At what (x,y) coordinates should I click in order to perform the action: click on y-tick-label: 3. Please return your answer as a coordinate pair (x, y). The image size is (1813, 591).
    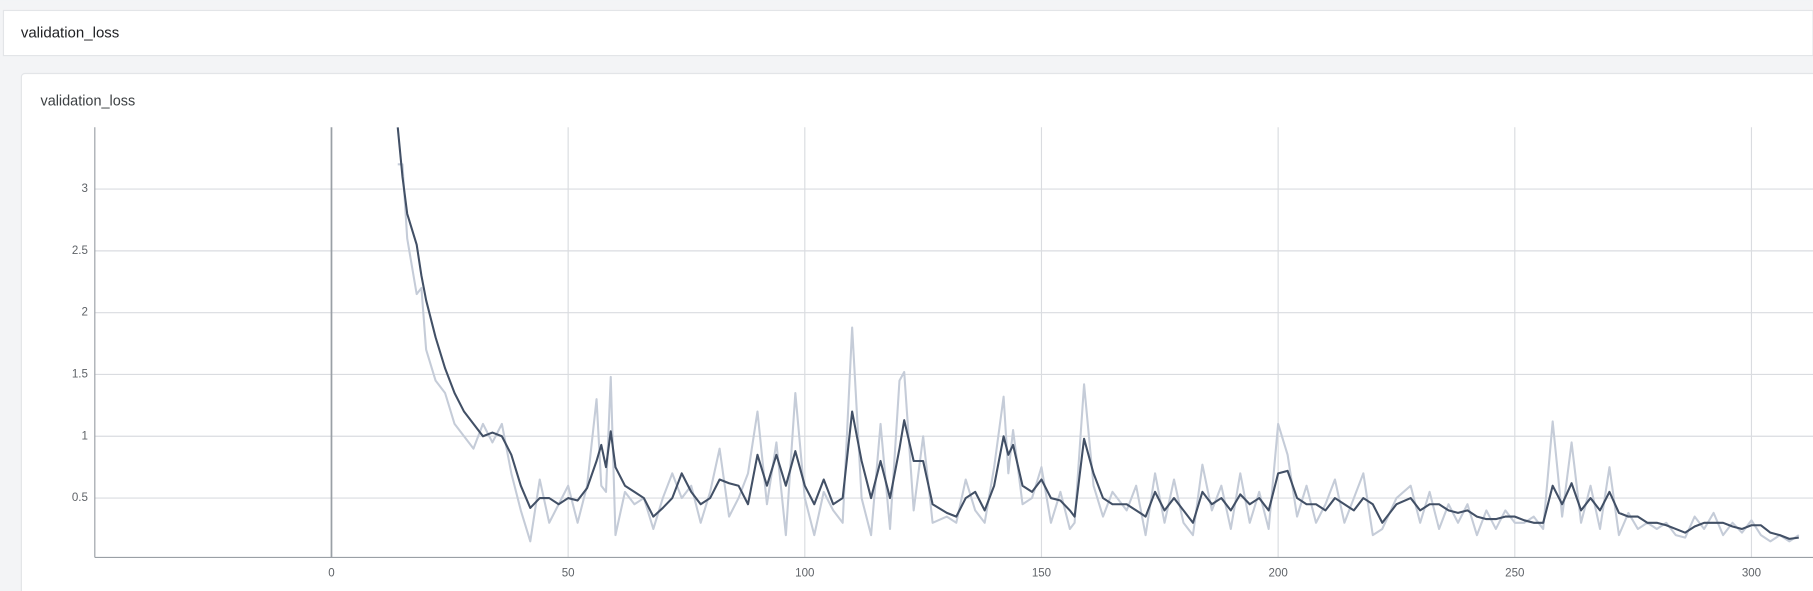
    Looking at the image, I should click on (84, 189).